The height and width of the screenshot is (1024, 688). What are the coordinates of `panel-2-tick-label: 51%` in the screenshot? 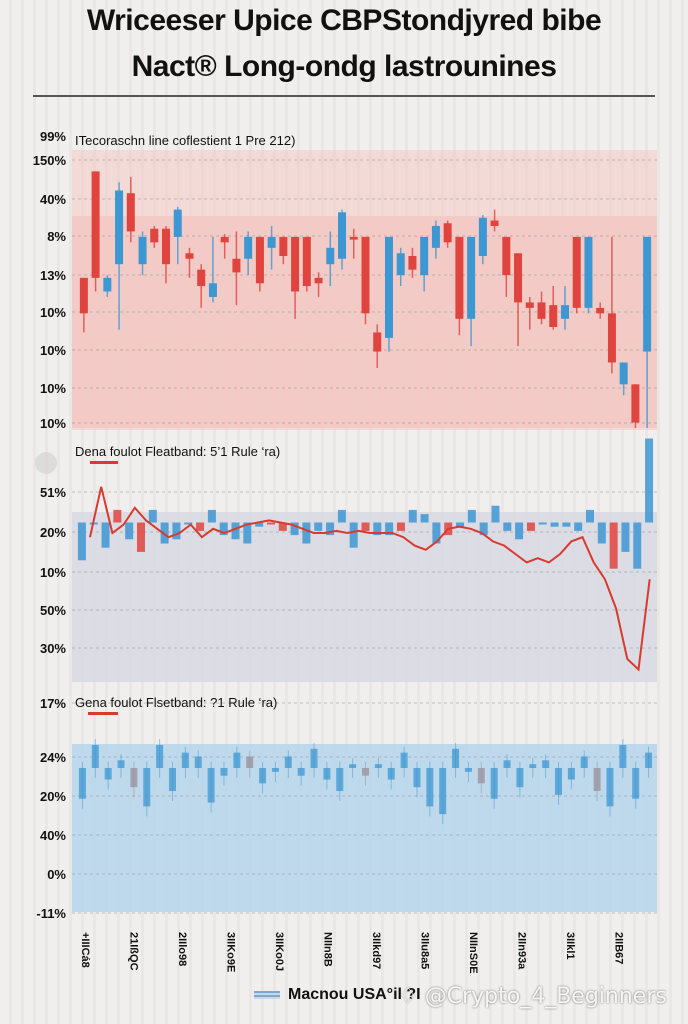 It's located at (53, 492).